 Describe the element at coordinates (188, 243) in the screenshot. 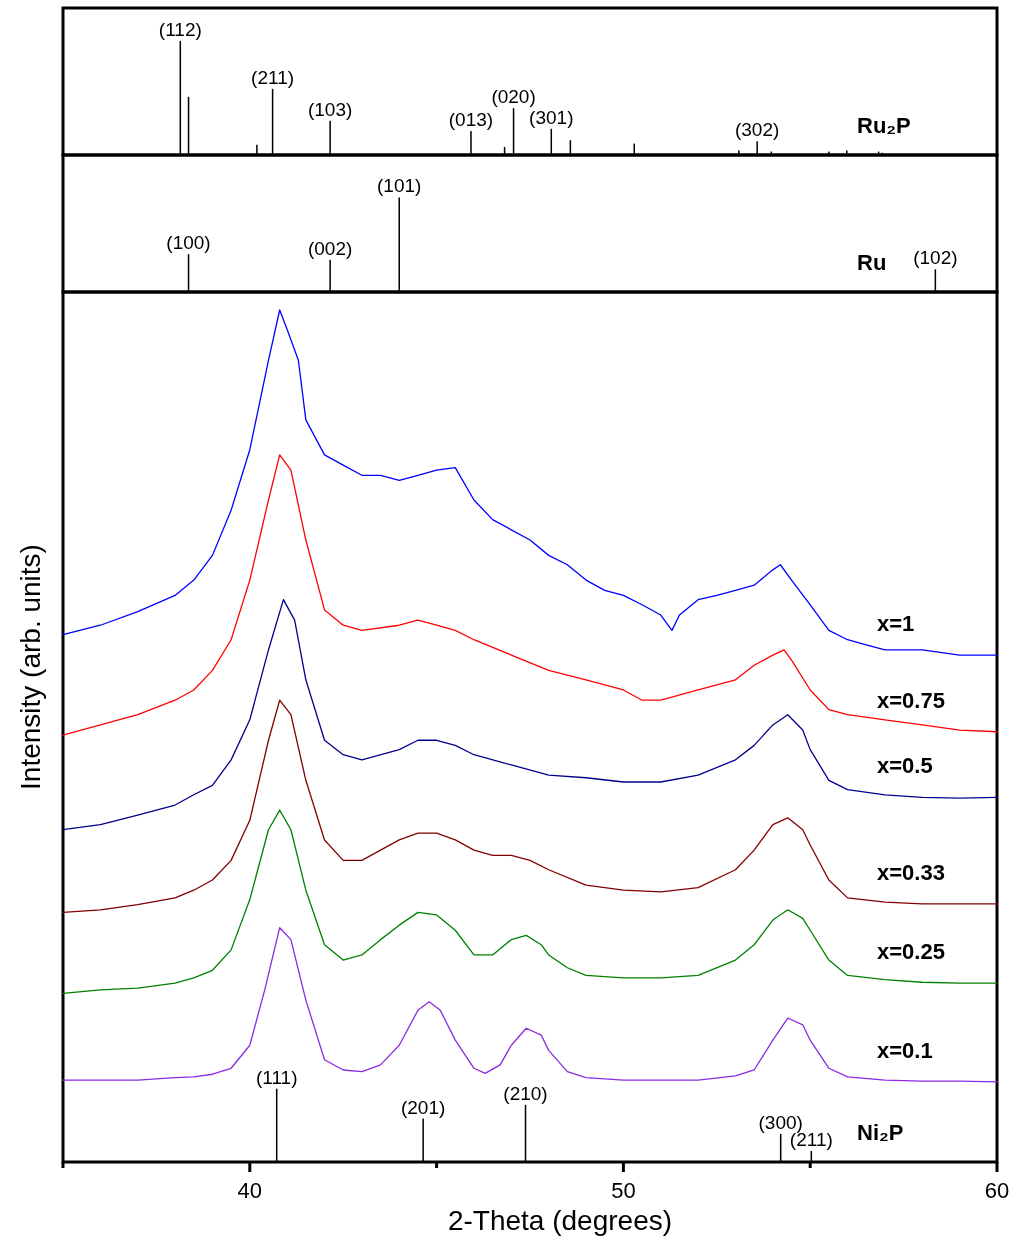

I see `annotation: (100)` at that location.